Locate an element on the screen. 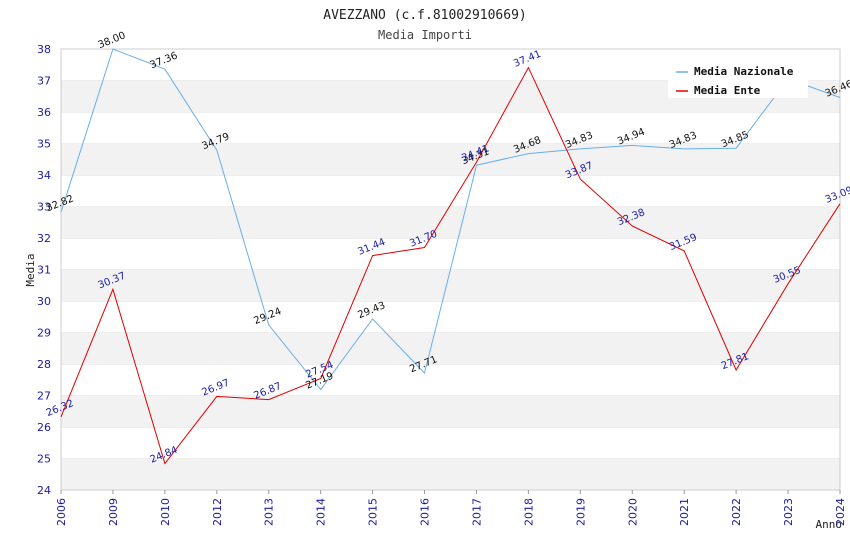 The image size is (850, 550). chart-title: AVEZZANO (c.f.81002910669) is located at coordinates (425, 15).